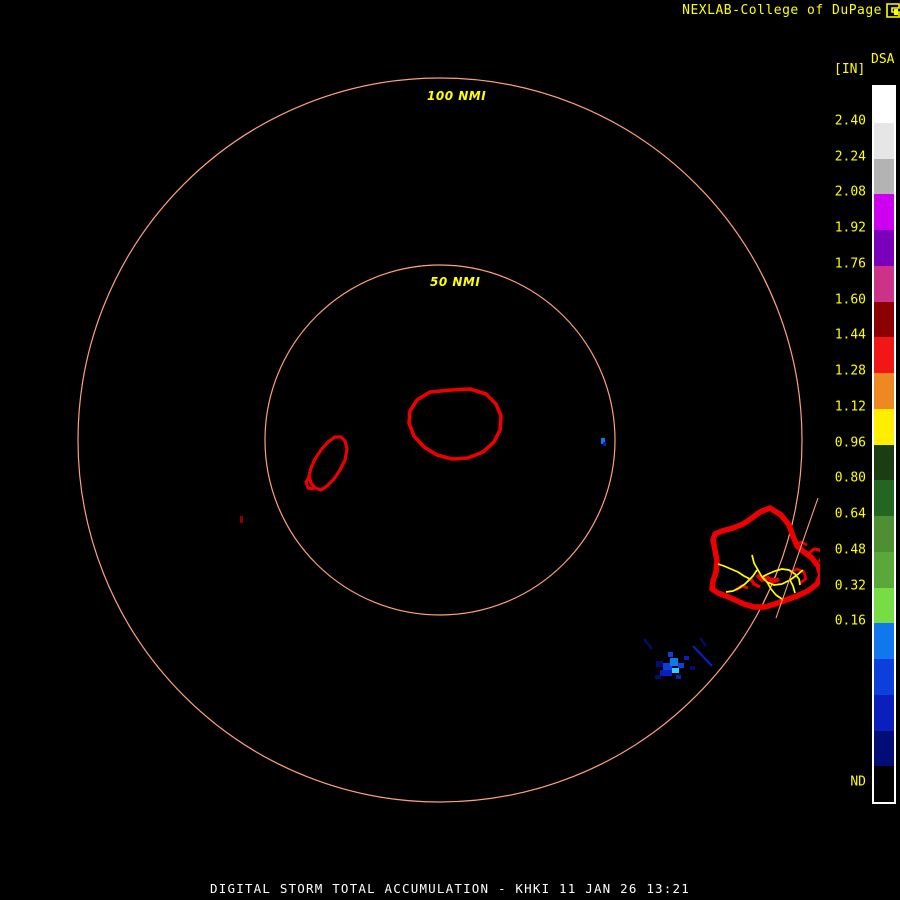 The width and height of the screenshot is (900, 900). What do you see at coordinates (883, 59) in the screenshot?
I see `color-scale-product-label: DSA` at bounding box center [883, 59].